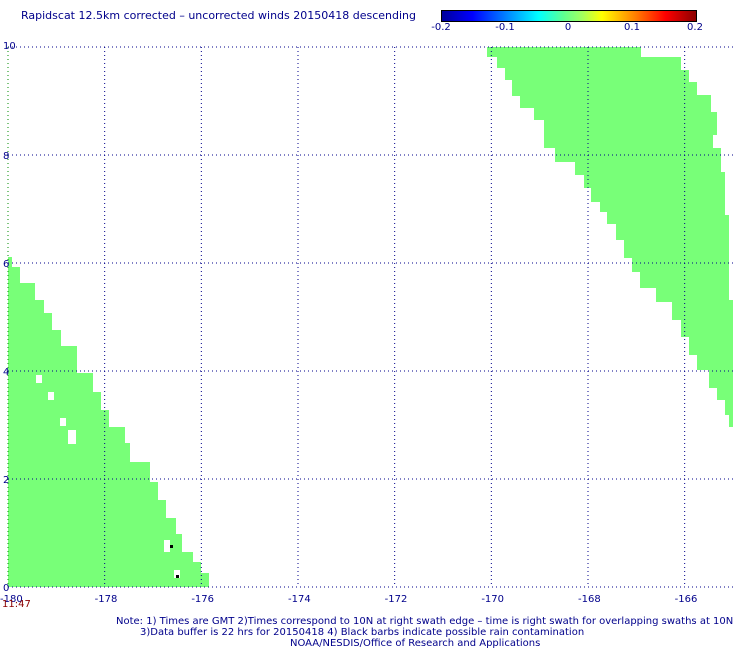  I want to click on x-tick-label: -166, so click(686, 599).